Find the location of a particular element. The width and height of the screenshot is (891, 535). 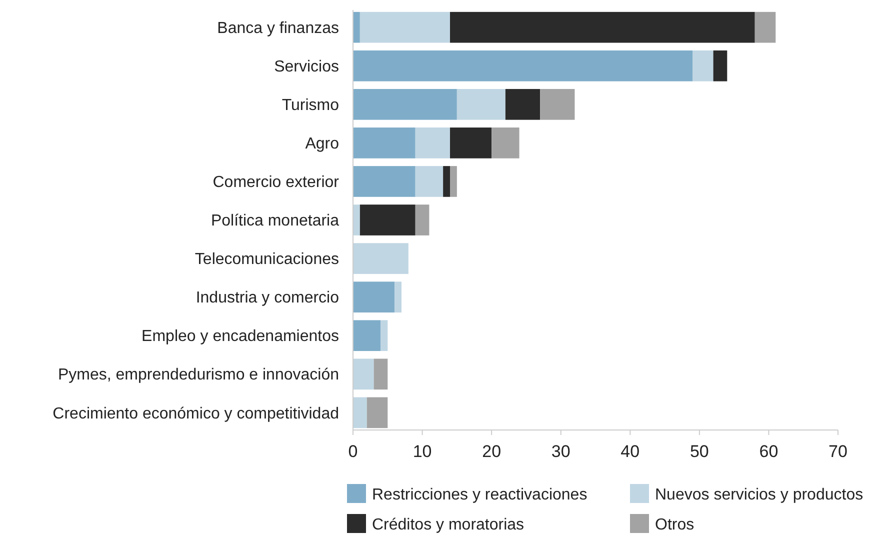

x-tick-label: 60 is located at coordinates (768, 451).